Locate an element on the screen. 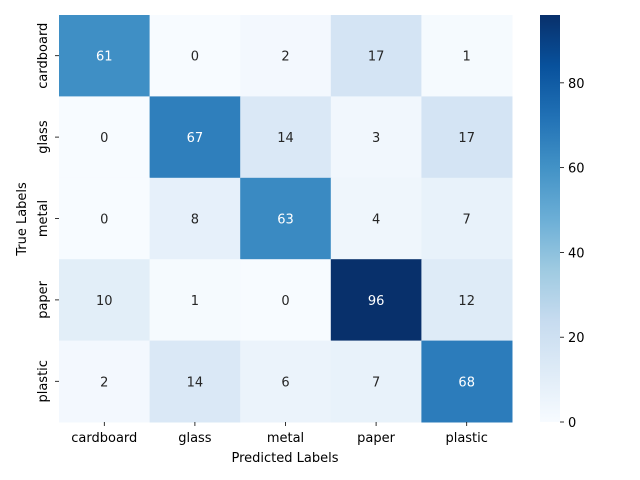  y-tick-label: cardboard is located at coordinates (43, 56).